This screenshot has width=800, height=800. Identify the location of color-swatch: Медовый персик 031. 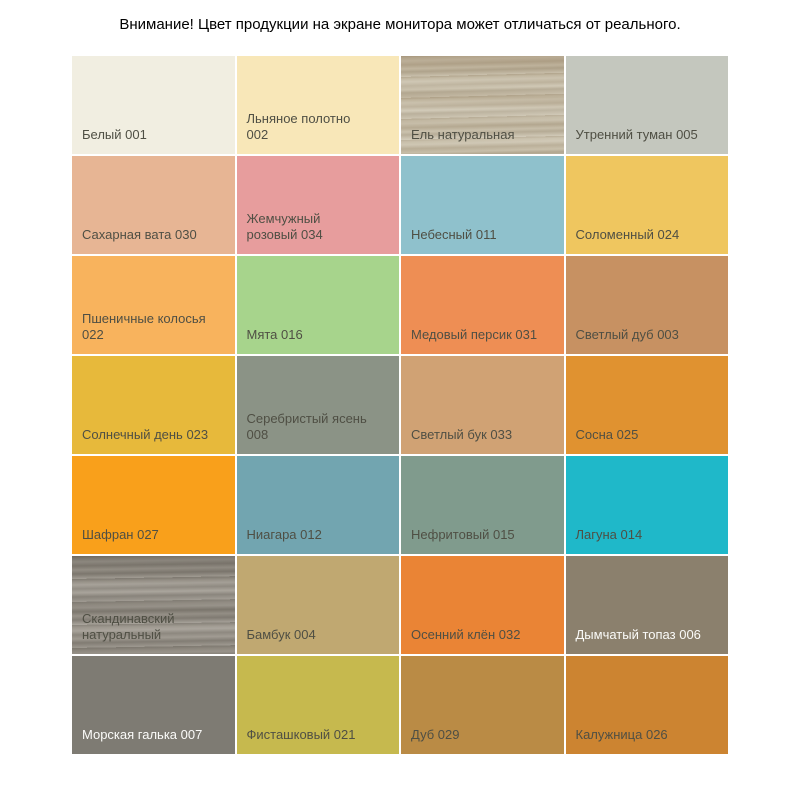
(482, 305).